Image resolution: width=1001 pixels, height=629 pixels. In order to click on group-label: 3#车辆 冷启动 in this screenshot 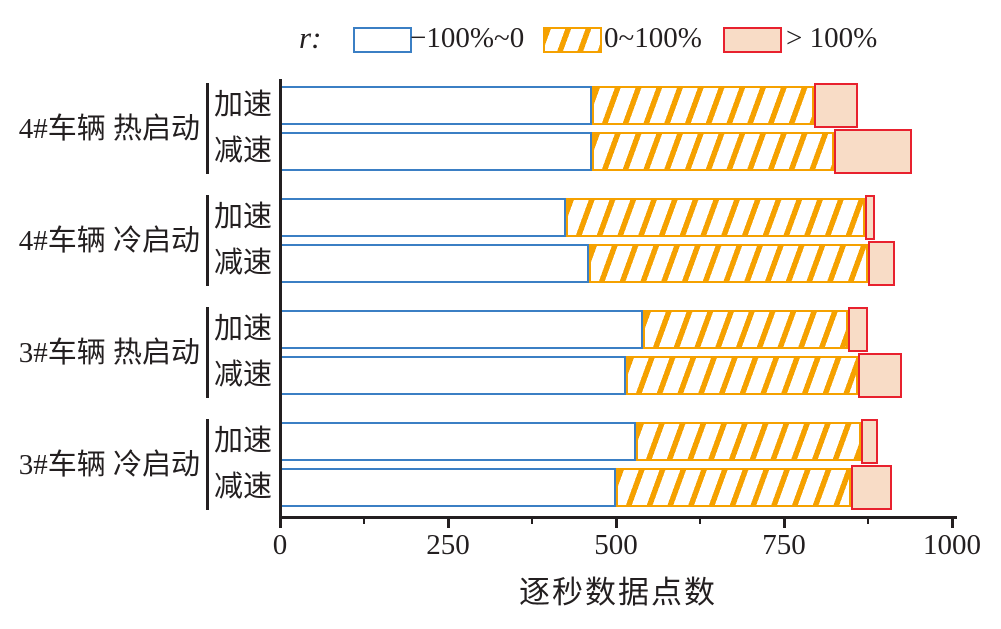, I will do `click(109, 464)`.